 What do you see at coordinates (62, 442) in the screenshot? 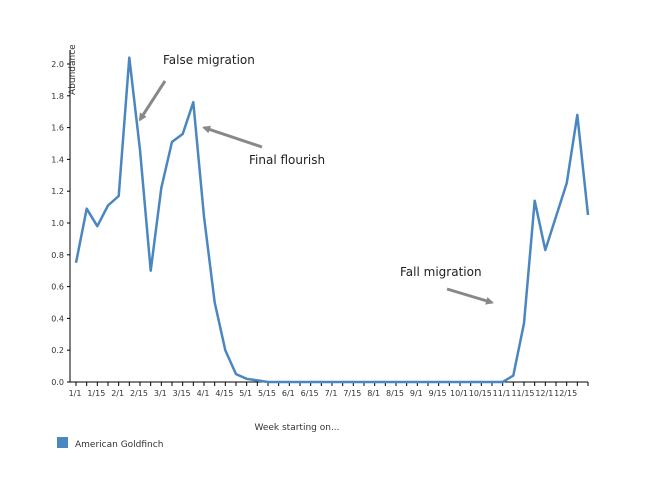
I see `legend-swatch` at bounding box center [62, 442].